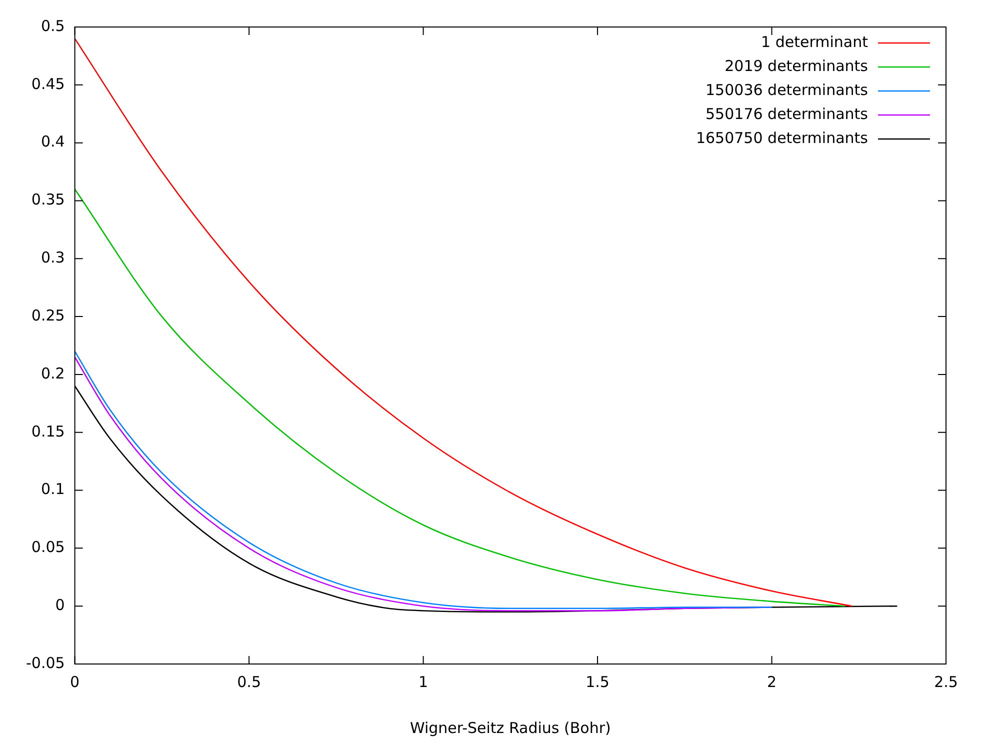  Describe the element at coordinates (423, 681) in the screenshot. I see `x-tick-label: 1` at that location.